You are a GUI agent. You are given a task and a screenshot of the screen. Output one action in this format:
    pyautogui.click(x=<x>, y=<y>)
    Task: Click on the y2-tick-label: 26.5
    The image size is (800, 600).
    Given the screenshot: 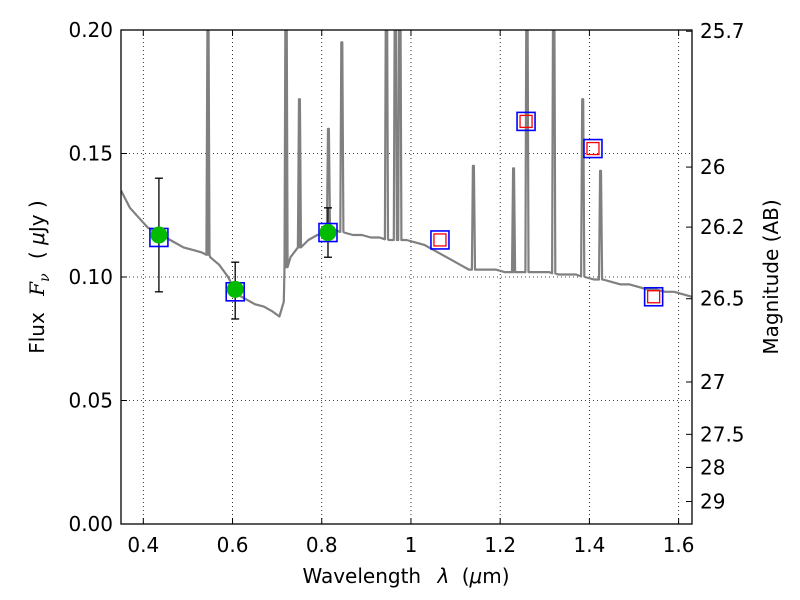 What is the action you would take?
    pyautogui.click(x=722, y=299)
    